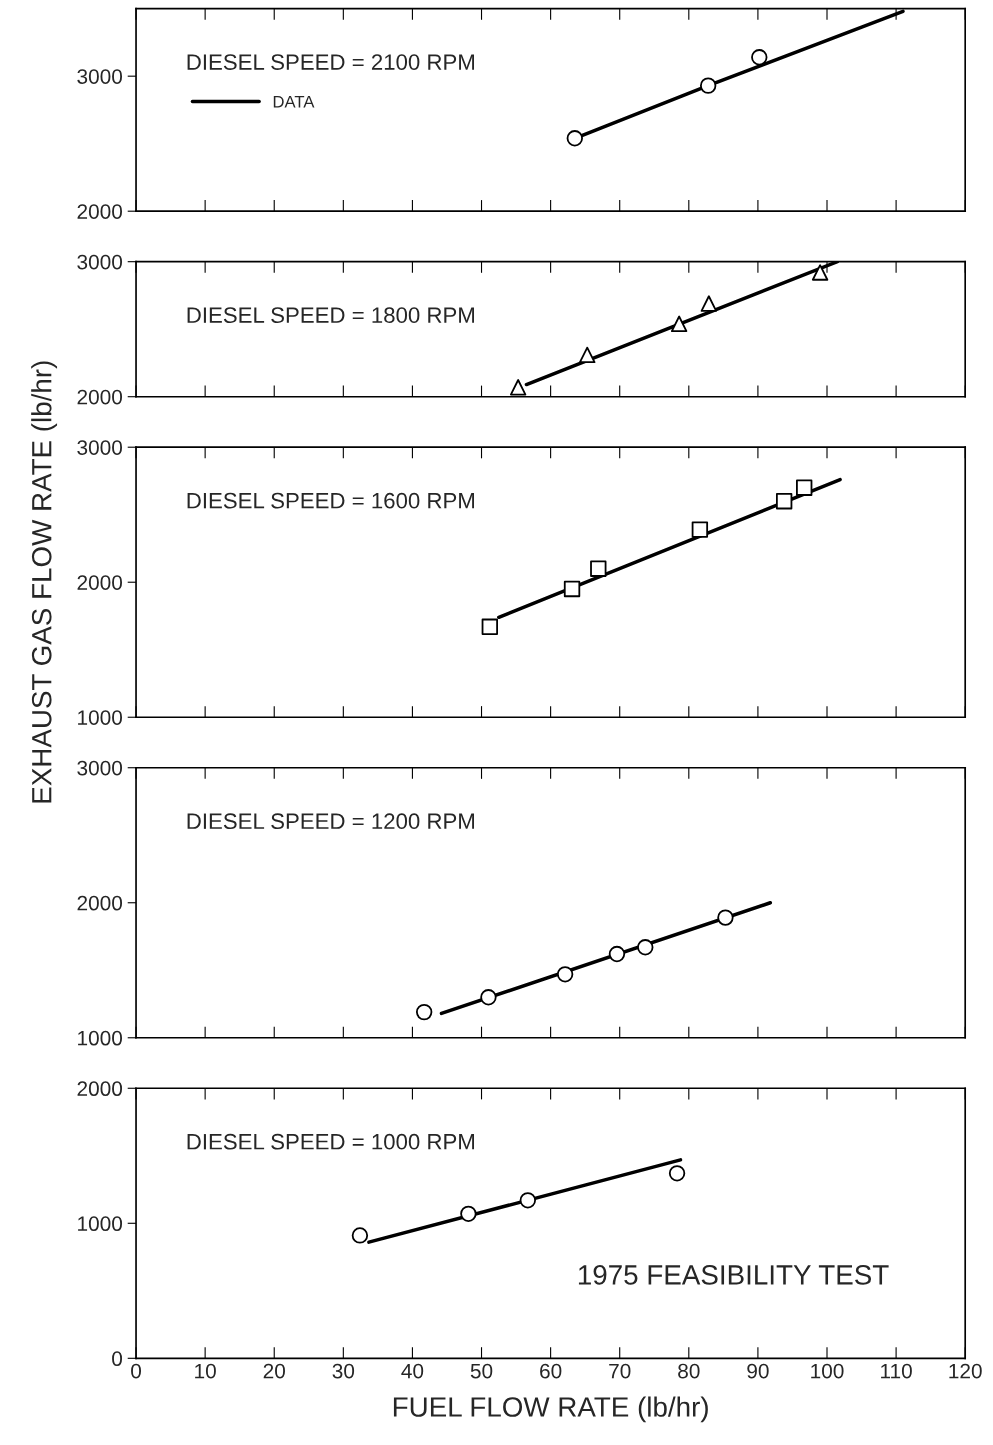 This screenshot has width=993, height=1445. Describe the element at coordinates (412, 1371) in the screenshot. I see `x-tick-label: 40` at that location.